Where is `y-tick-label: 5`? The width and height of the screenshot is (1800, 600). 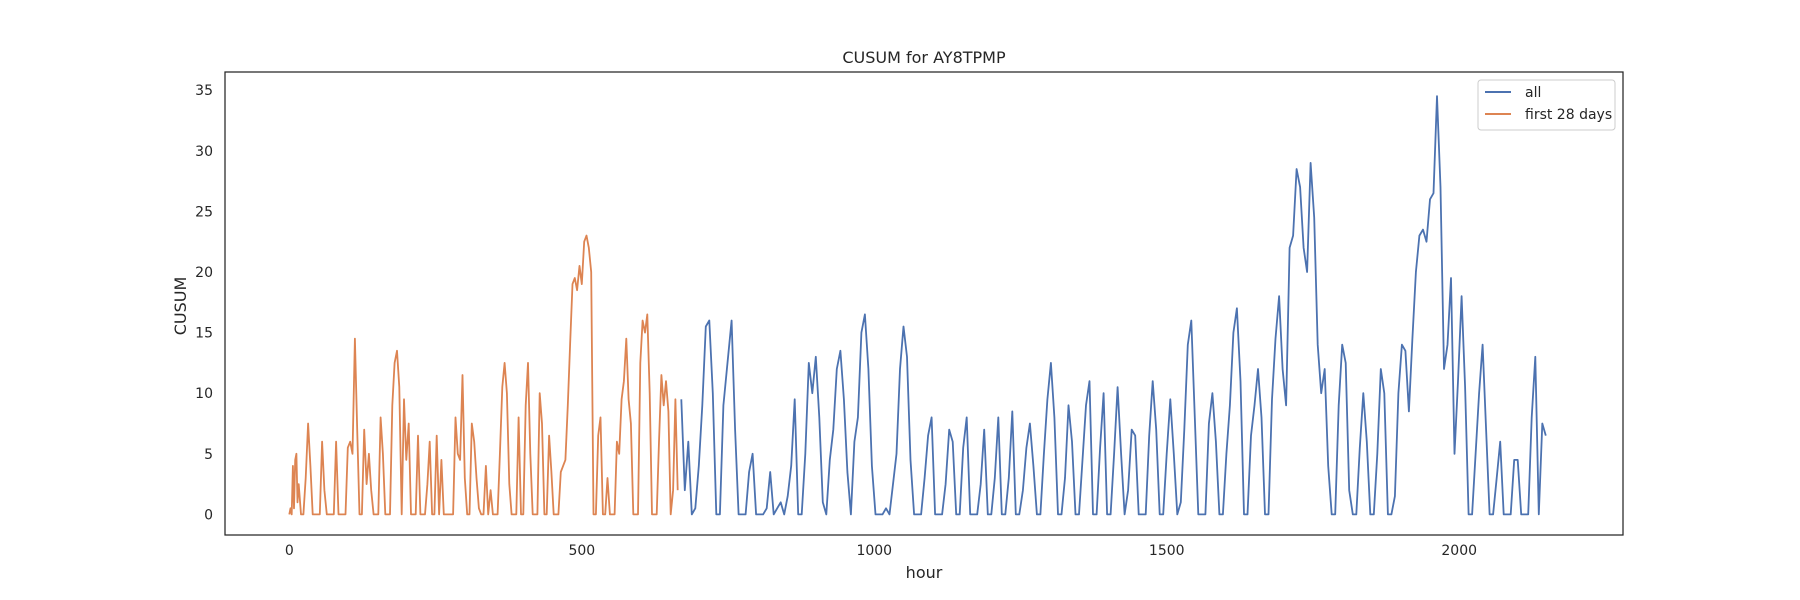
y-tick-label: 5 is located at coordinates (208, 455).